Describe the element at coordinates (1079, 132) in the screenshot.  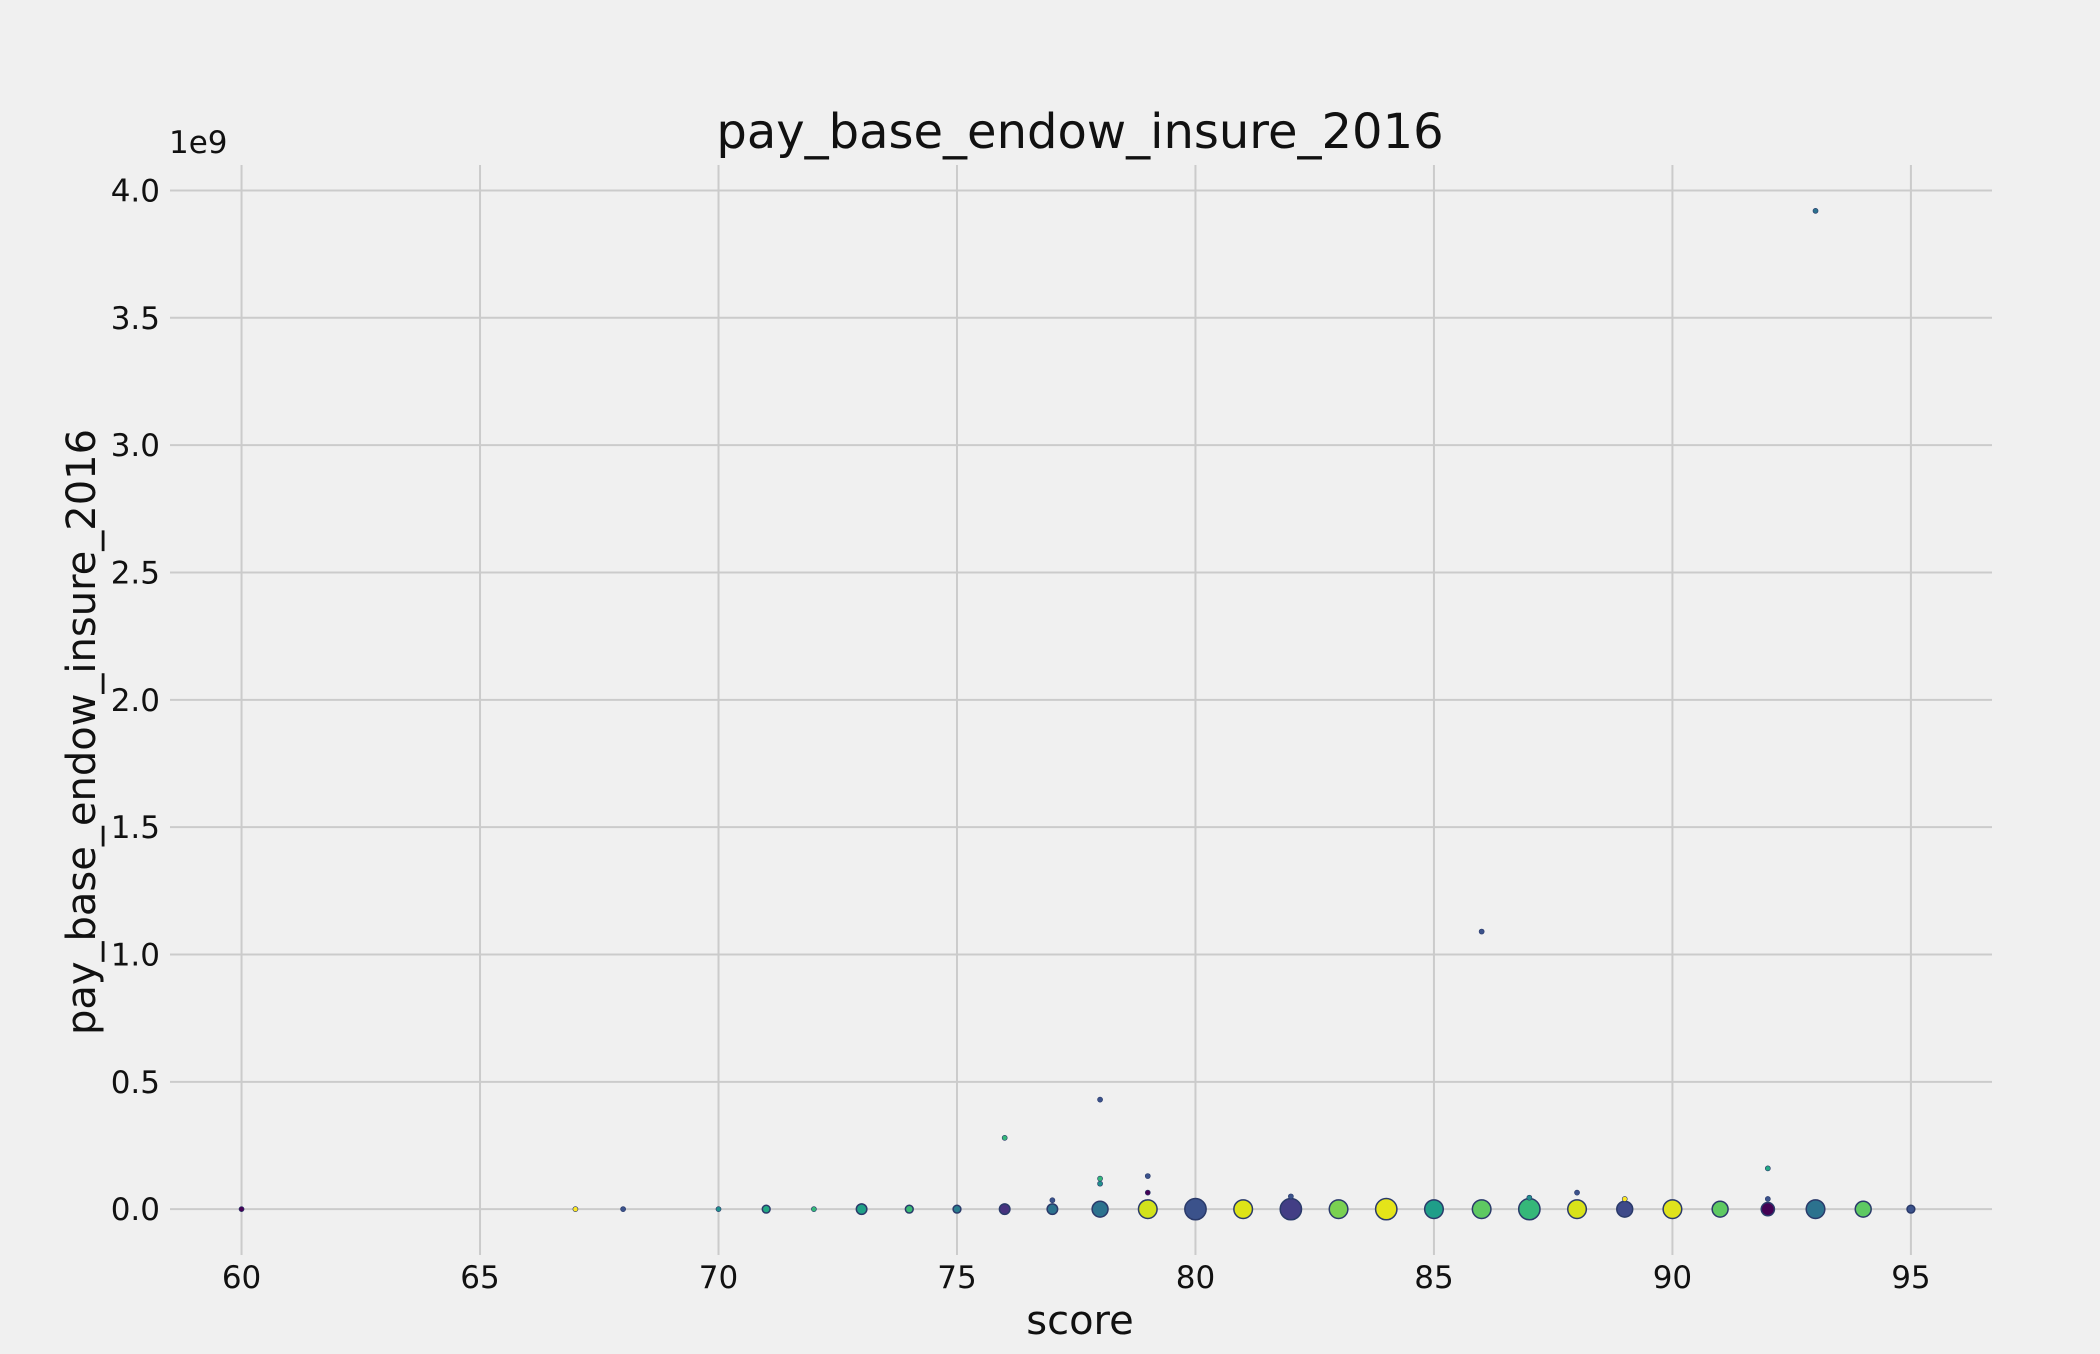
I see `chart-title: pay_base_endow_insure_2016` at that location.